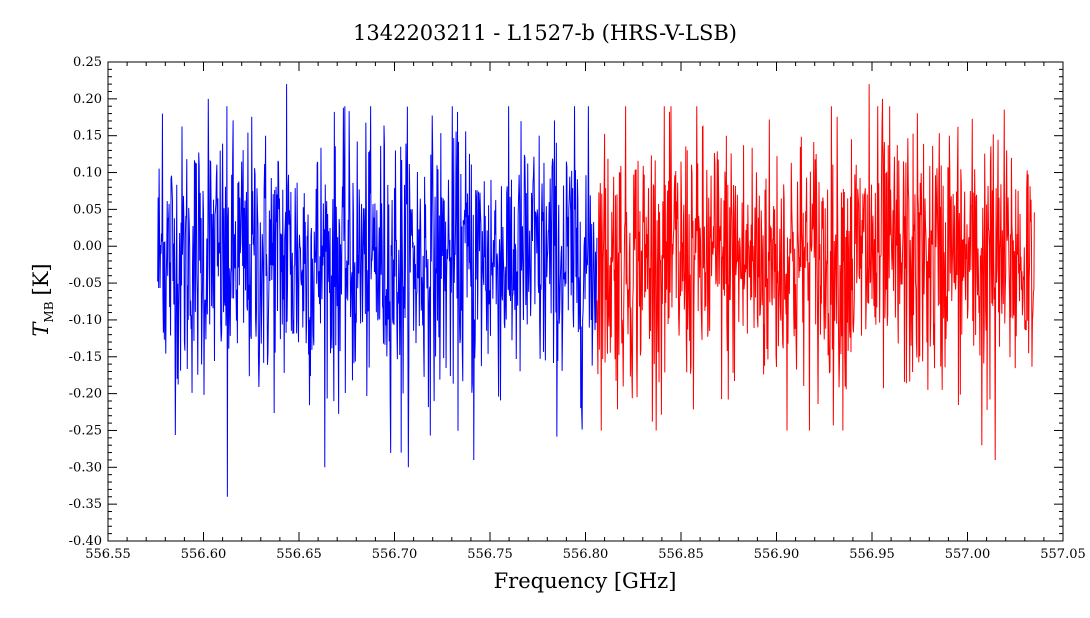 The height and width of the screenshot is (618, 1090). What do you see at coordinates (968, 554) in the screenshot?
I see `x-tick-label: 557.00` at bounding box center [968, 554].